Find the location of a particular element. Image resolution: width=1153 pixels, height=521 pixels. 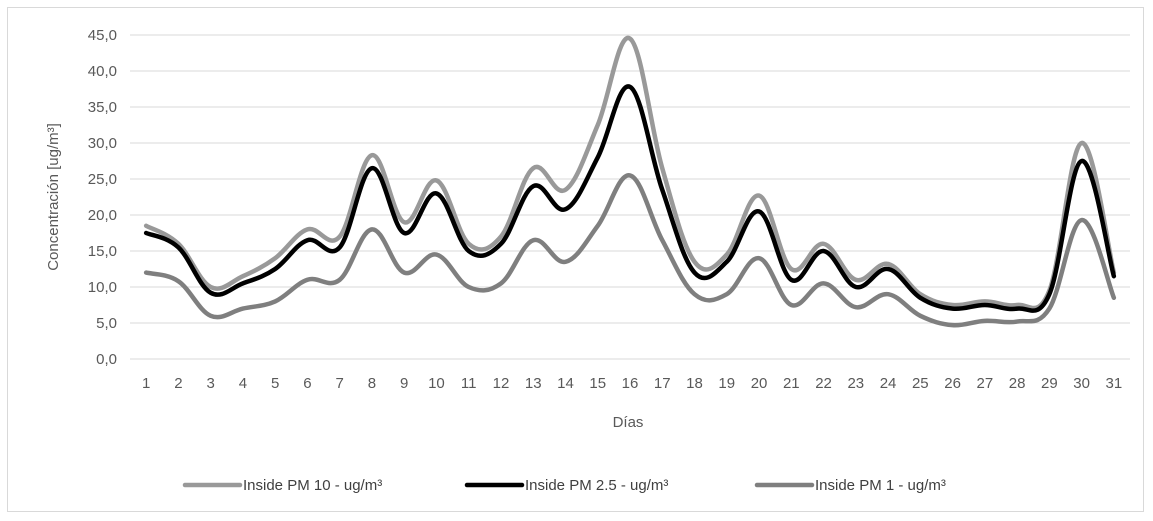

y-tick-label: 20,0 is located at coordinates (102, 215).